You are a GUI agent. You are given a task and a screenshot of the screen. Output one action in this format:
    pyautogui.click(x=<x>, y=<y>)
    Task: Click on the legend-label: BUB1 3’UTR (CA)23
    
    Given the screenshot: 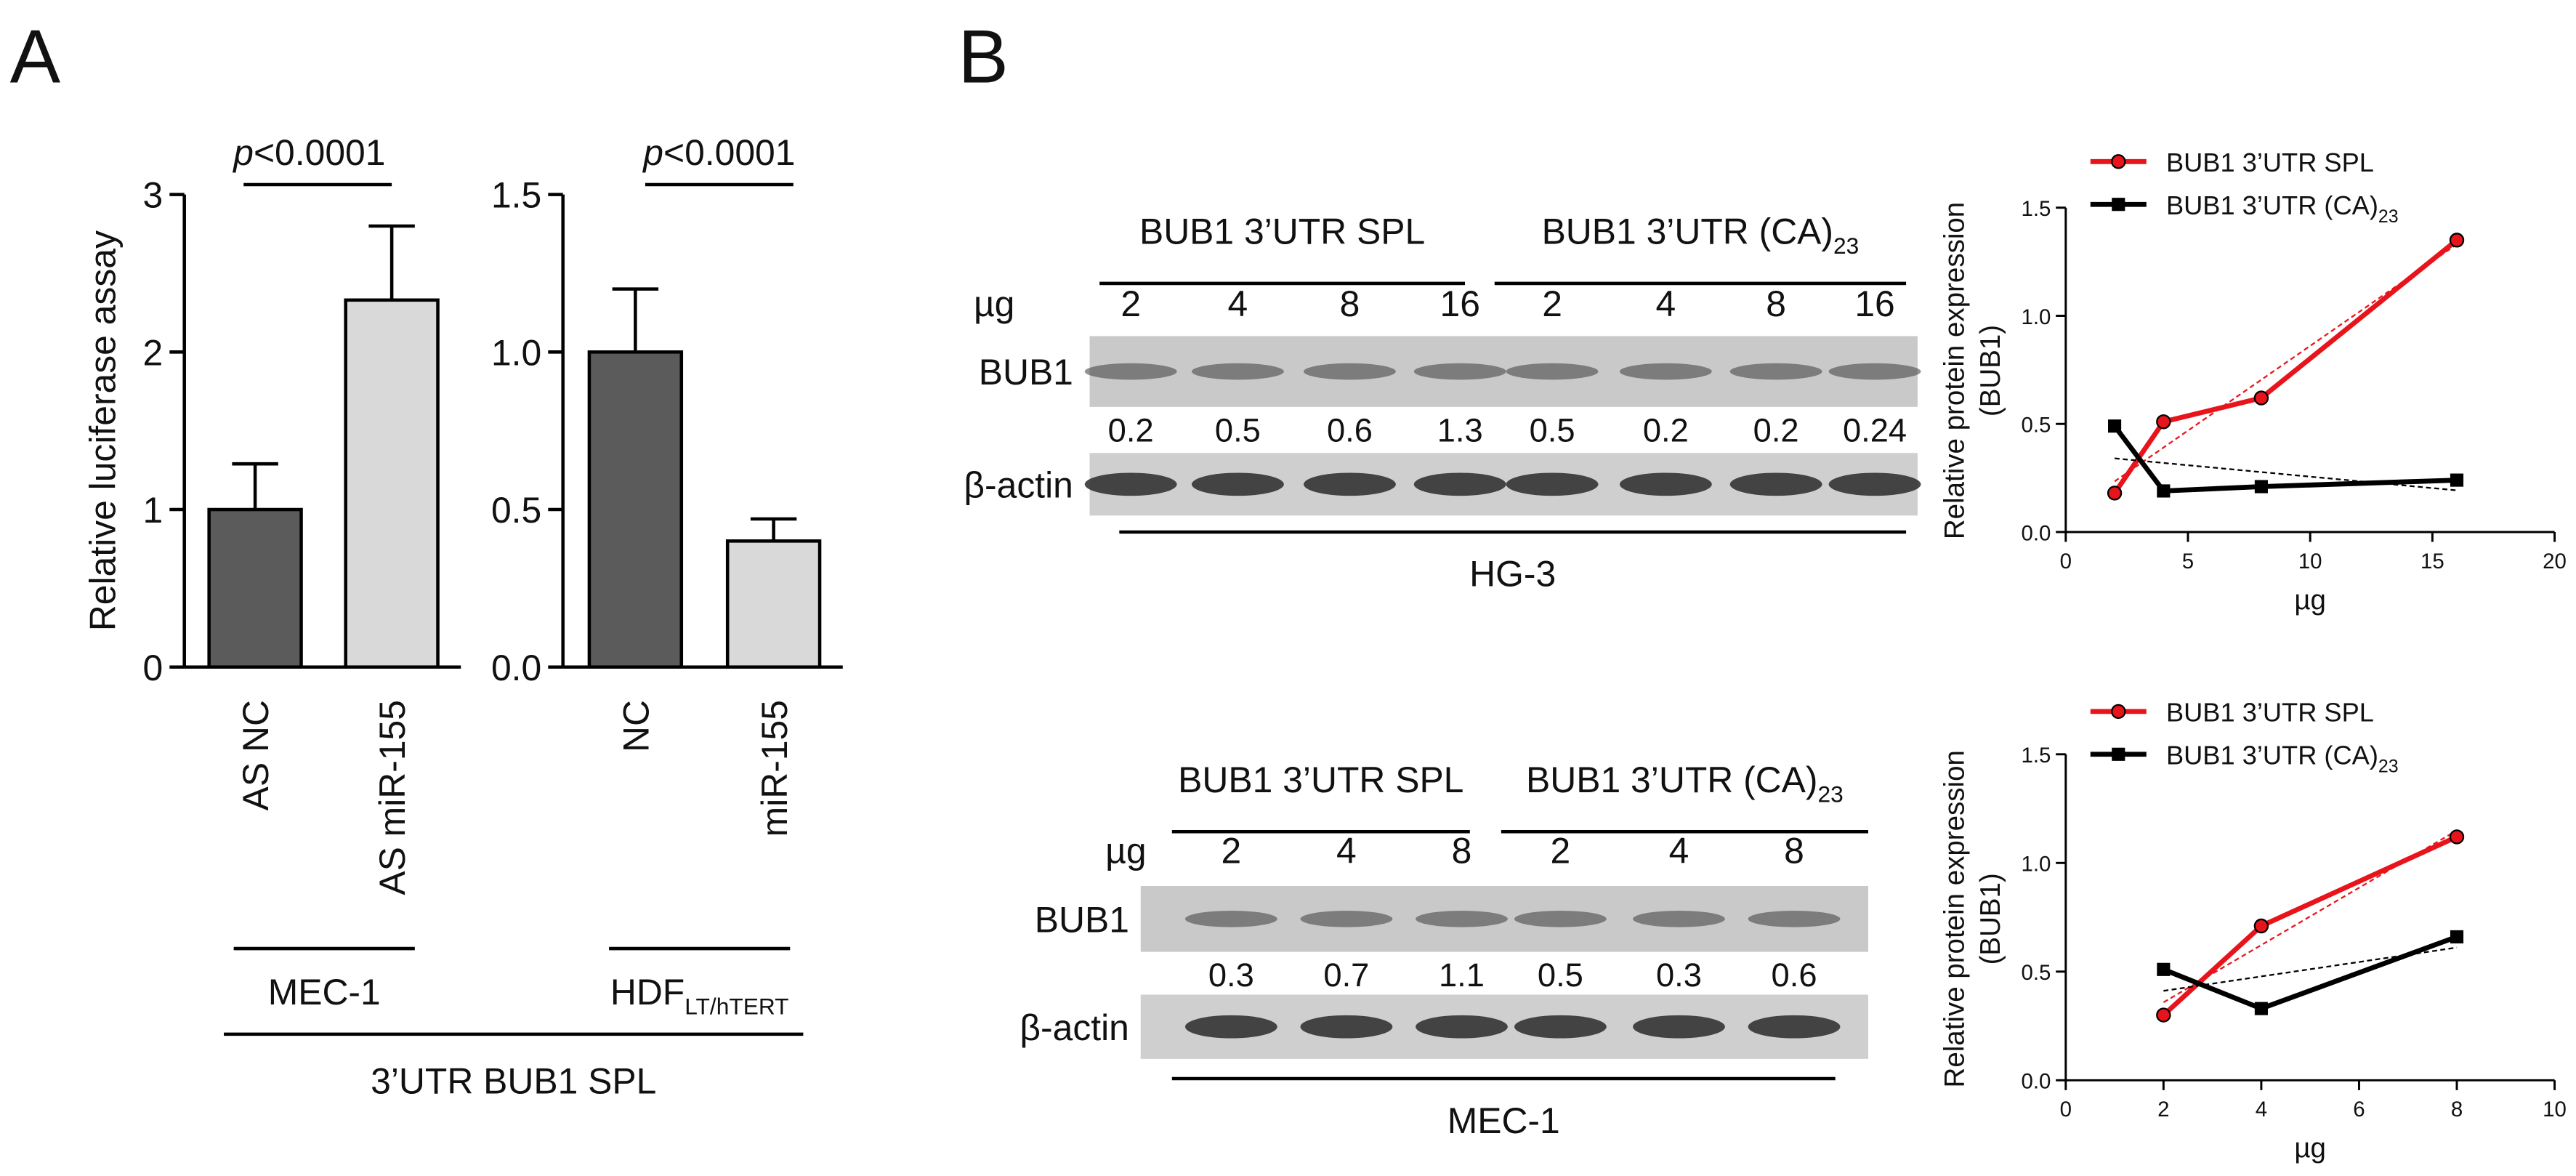 What is the action you would take?
    pyautogui.click(x=2283, y=758)
    